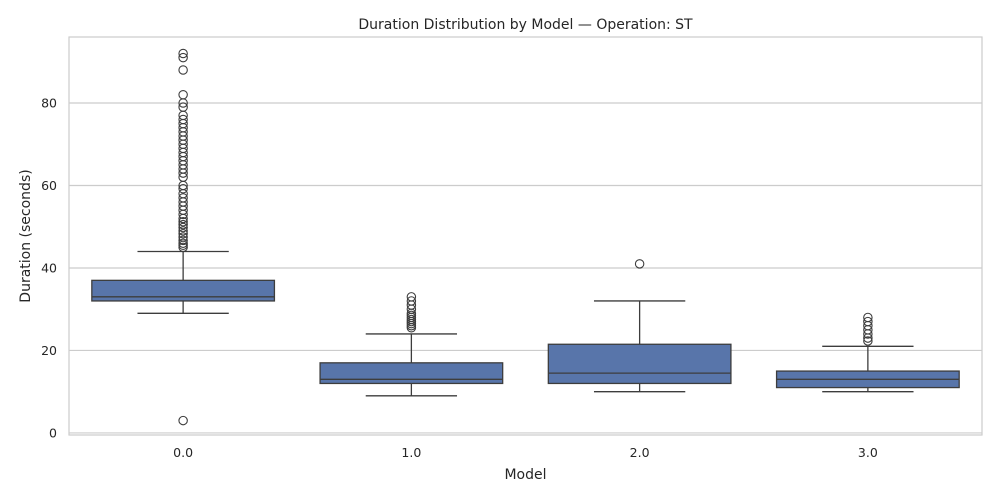 The height and width of the screenshot is (500, 1000). I want to click on y-ticks: 0 20 40 60 80, so click(49, 267).